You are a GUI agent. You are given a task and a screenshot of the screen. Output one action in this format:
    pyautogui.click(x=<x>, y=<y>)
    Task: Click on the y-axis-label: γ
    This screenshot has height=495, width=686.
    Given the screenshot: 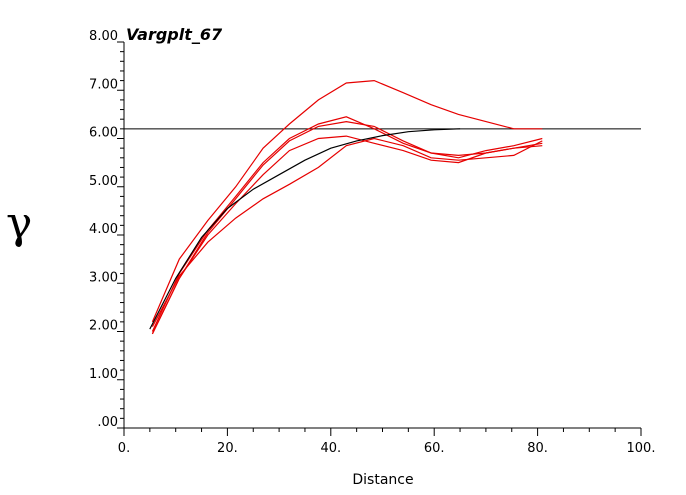 What is the action you would take?
    pyautogui.click(x=19, y=223)
    